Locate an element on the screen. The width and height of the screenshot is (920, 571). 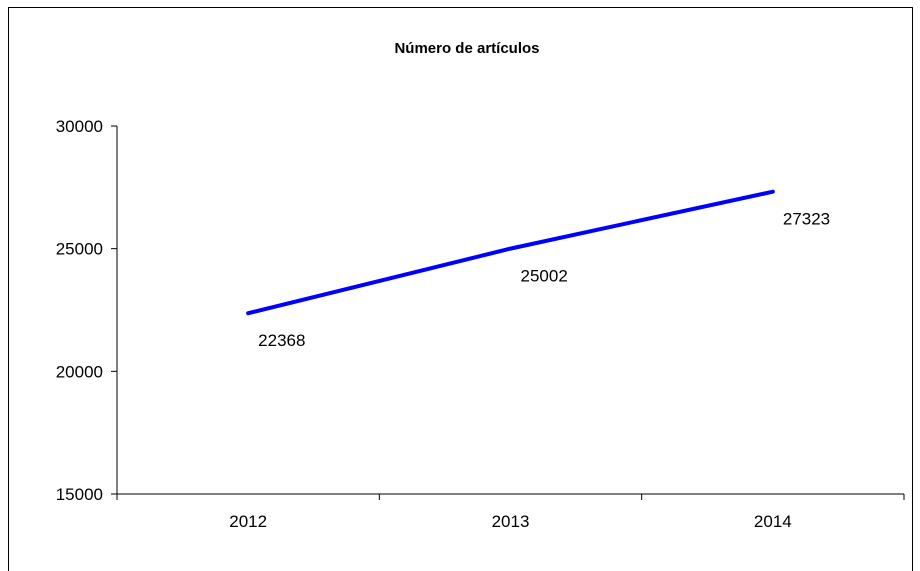
x-axis-ticks: 2012 2013 2014 is located at coordinates (510, 512).